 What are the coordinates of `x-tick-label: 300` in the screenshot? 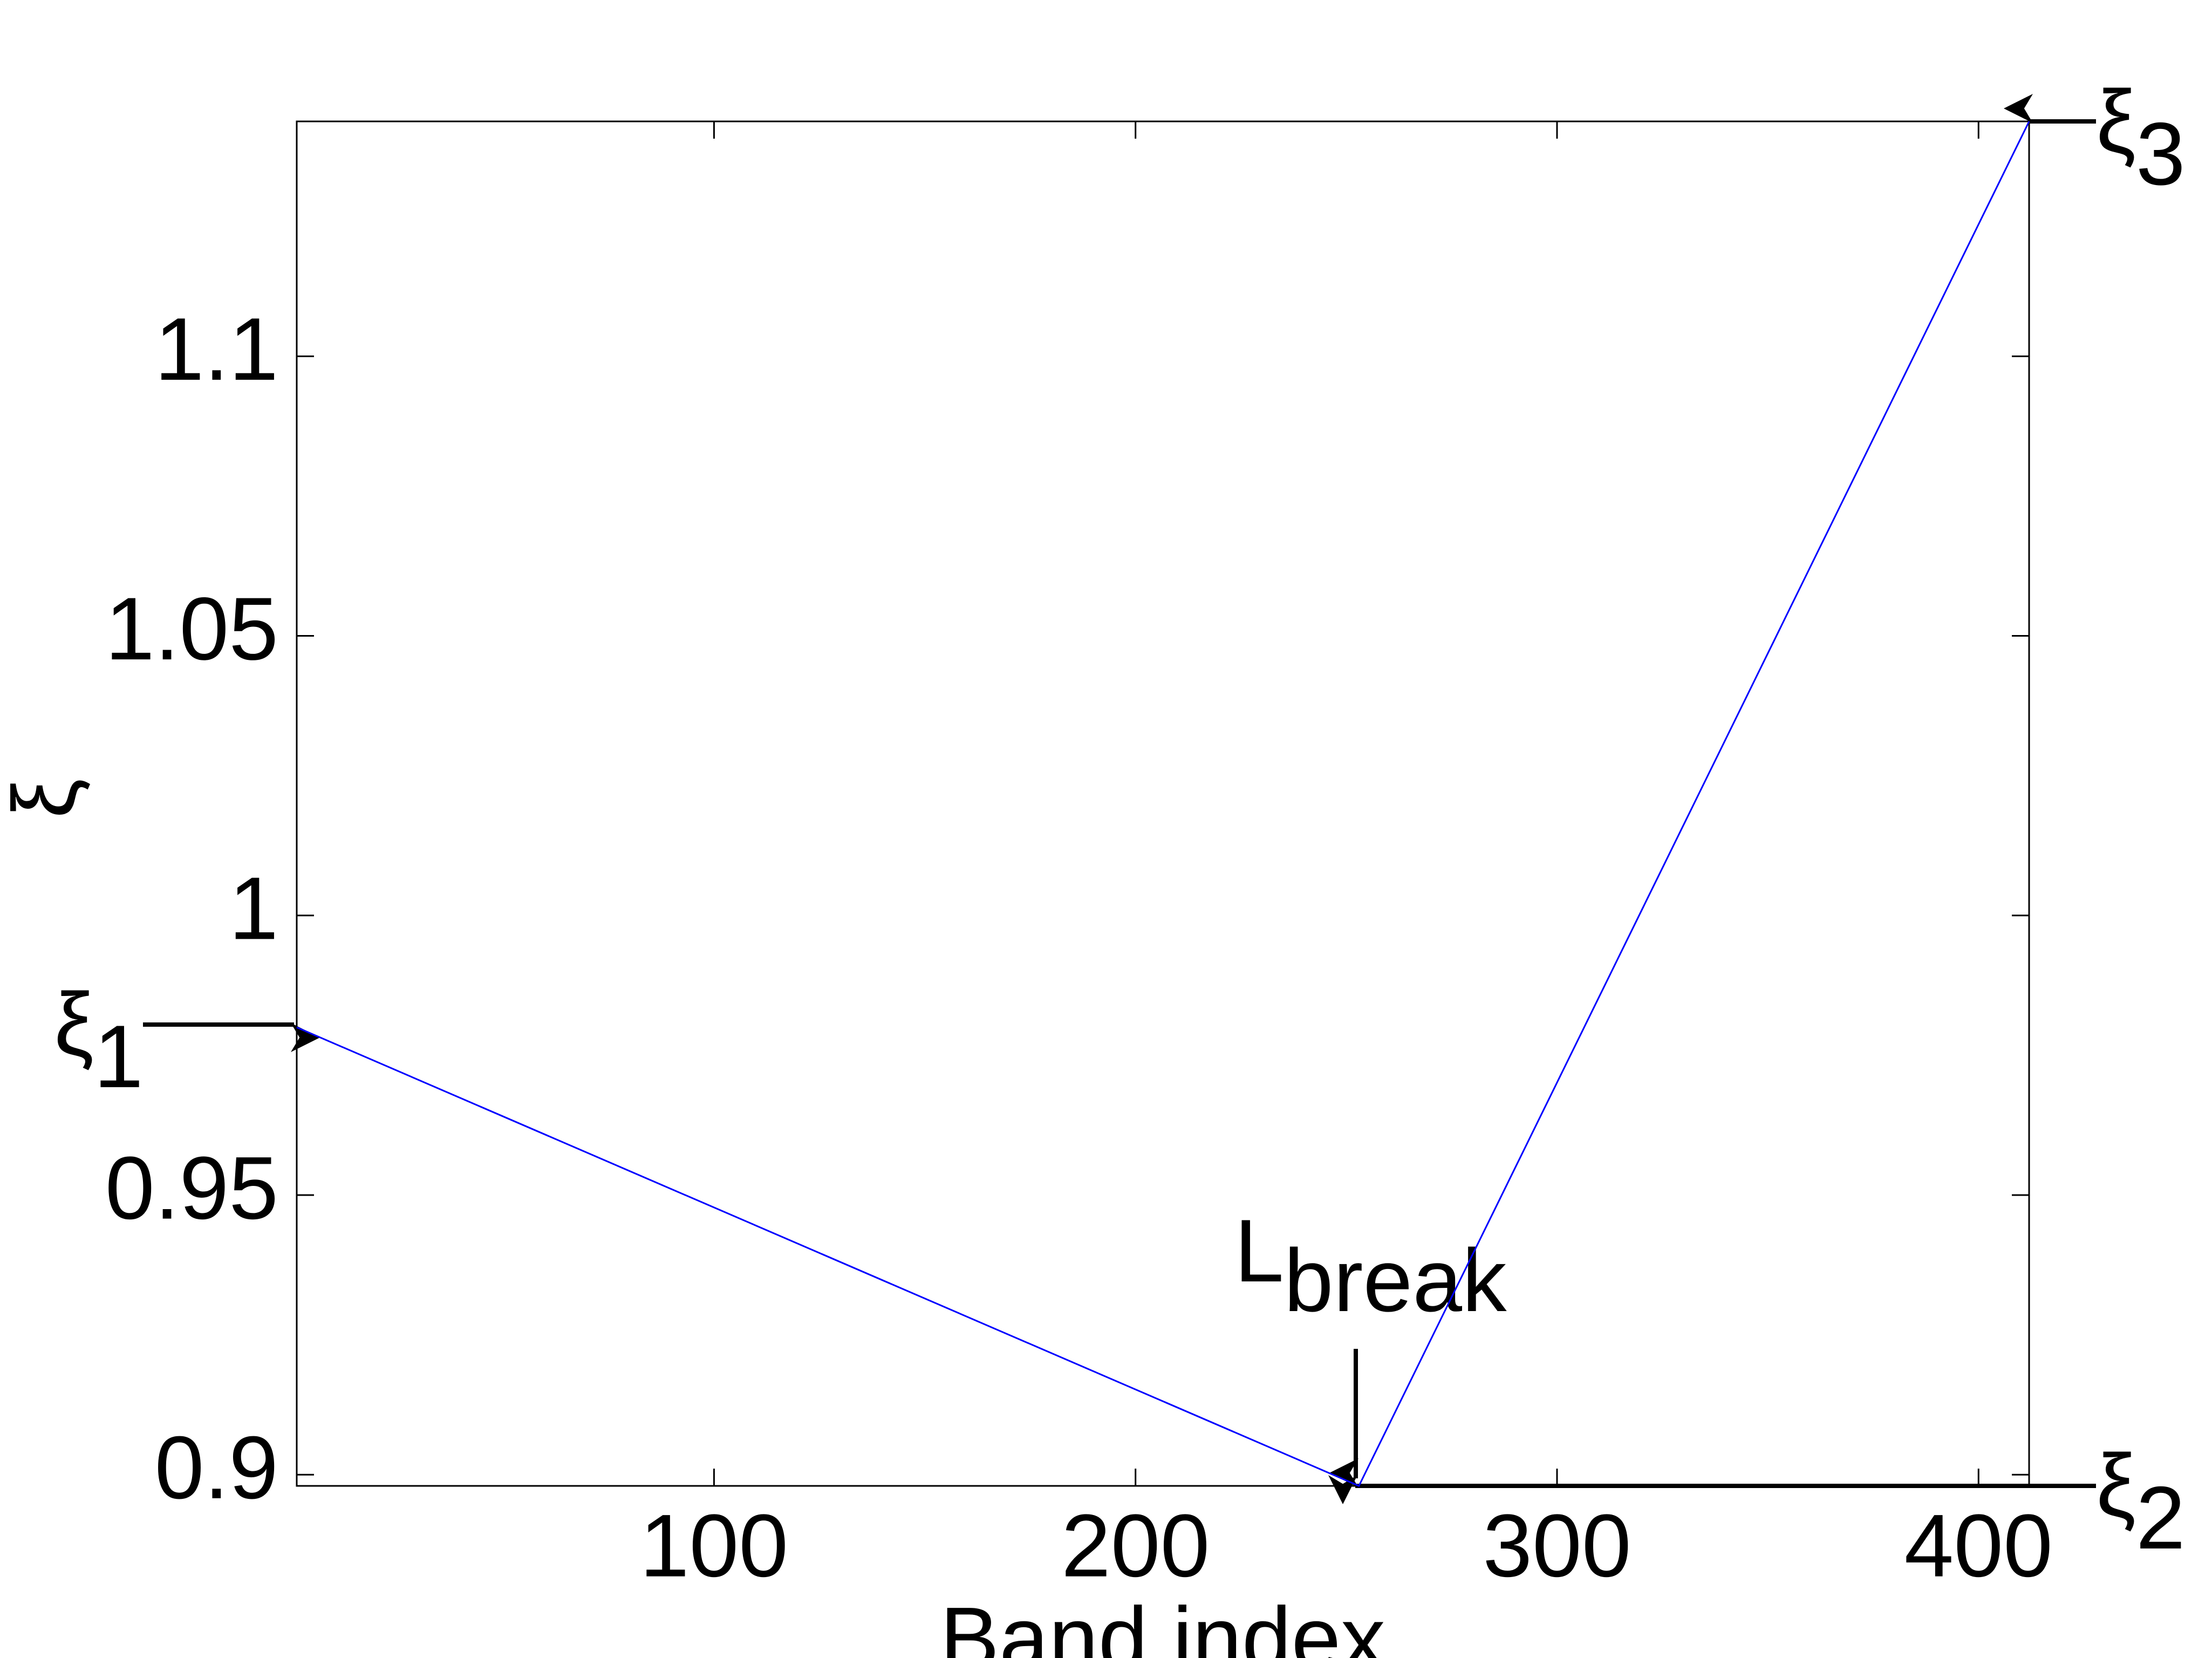 It's located at (1557, 1545).